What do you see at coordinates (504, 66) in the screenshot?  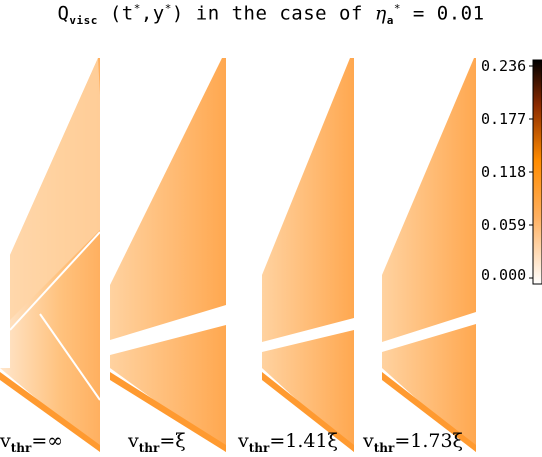 I see `colorbar-tick-label: 0.236` at bounding box center [504, 66].